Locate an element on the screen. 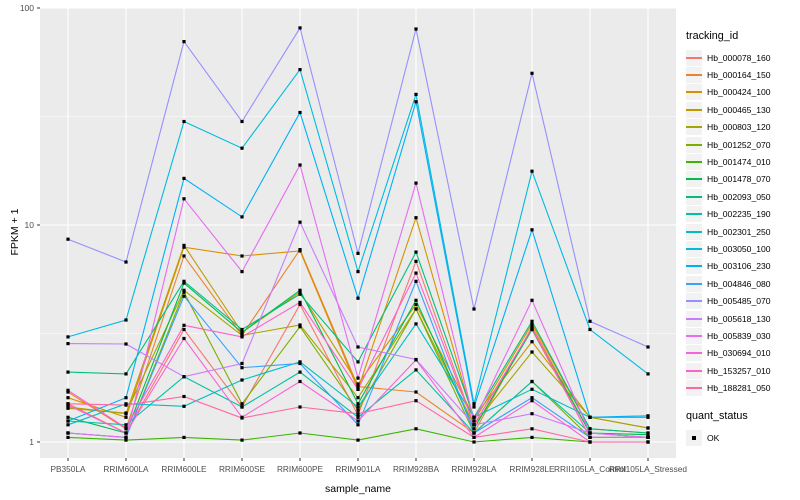 The height and width of the screenshot is (500, 800). legend-item-label: Hb_002093_050 is located at coordinates (739, 196).